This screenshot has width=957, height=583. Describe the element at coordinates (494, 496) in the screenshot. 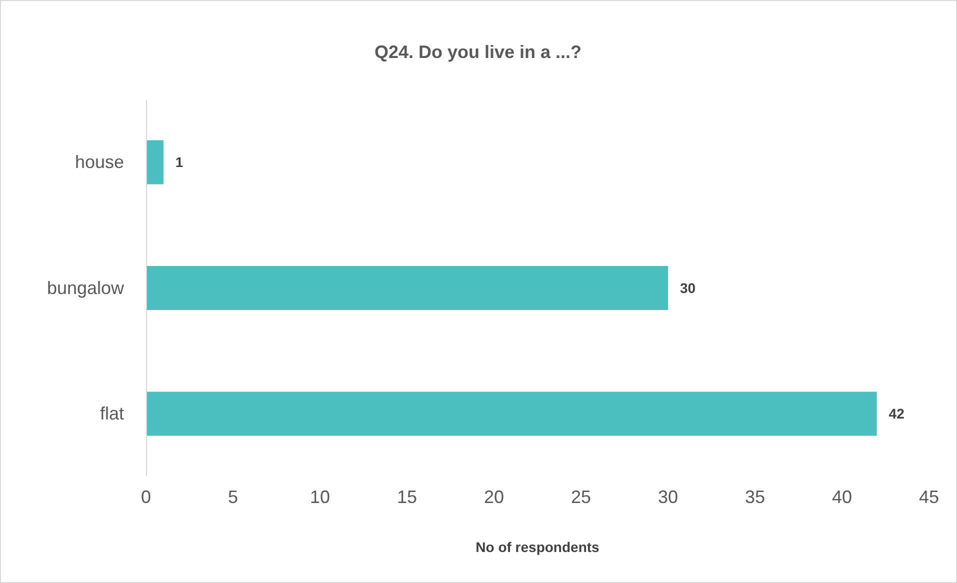

I see `x-tick-label: 20` at that location.